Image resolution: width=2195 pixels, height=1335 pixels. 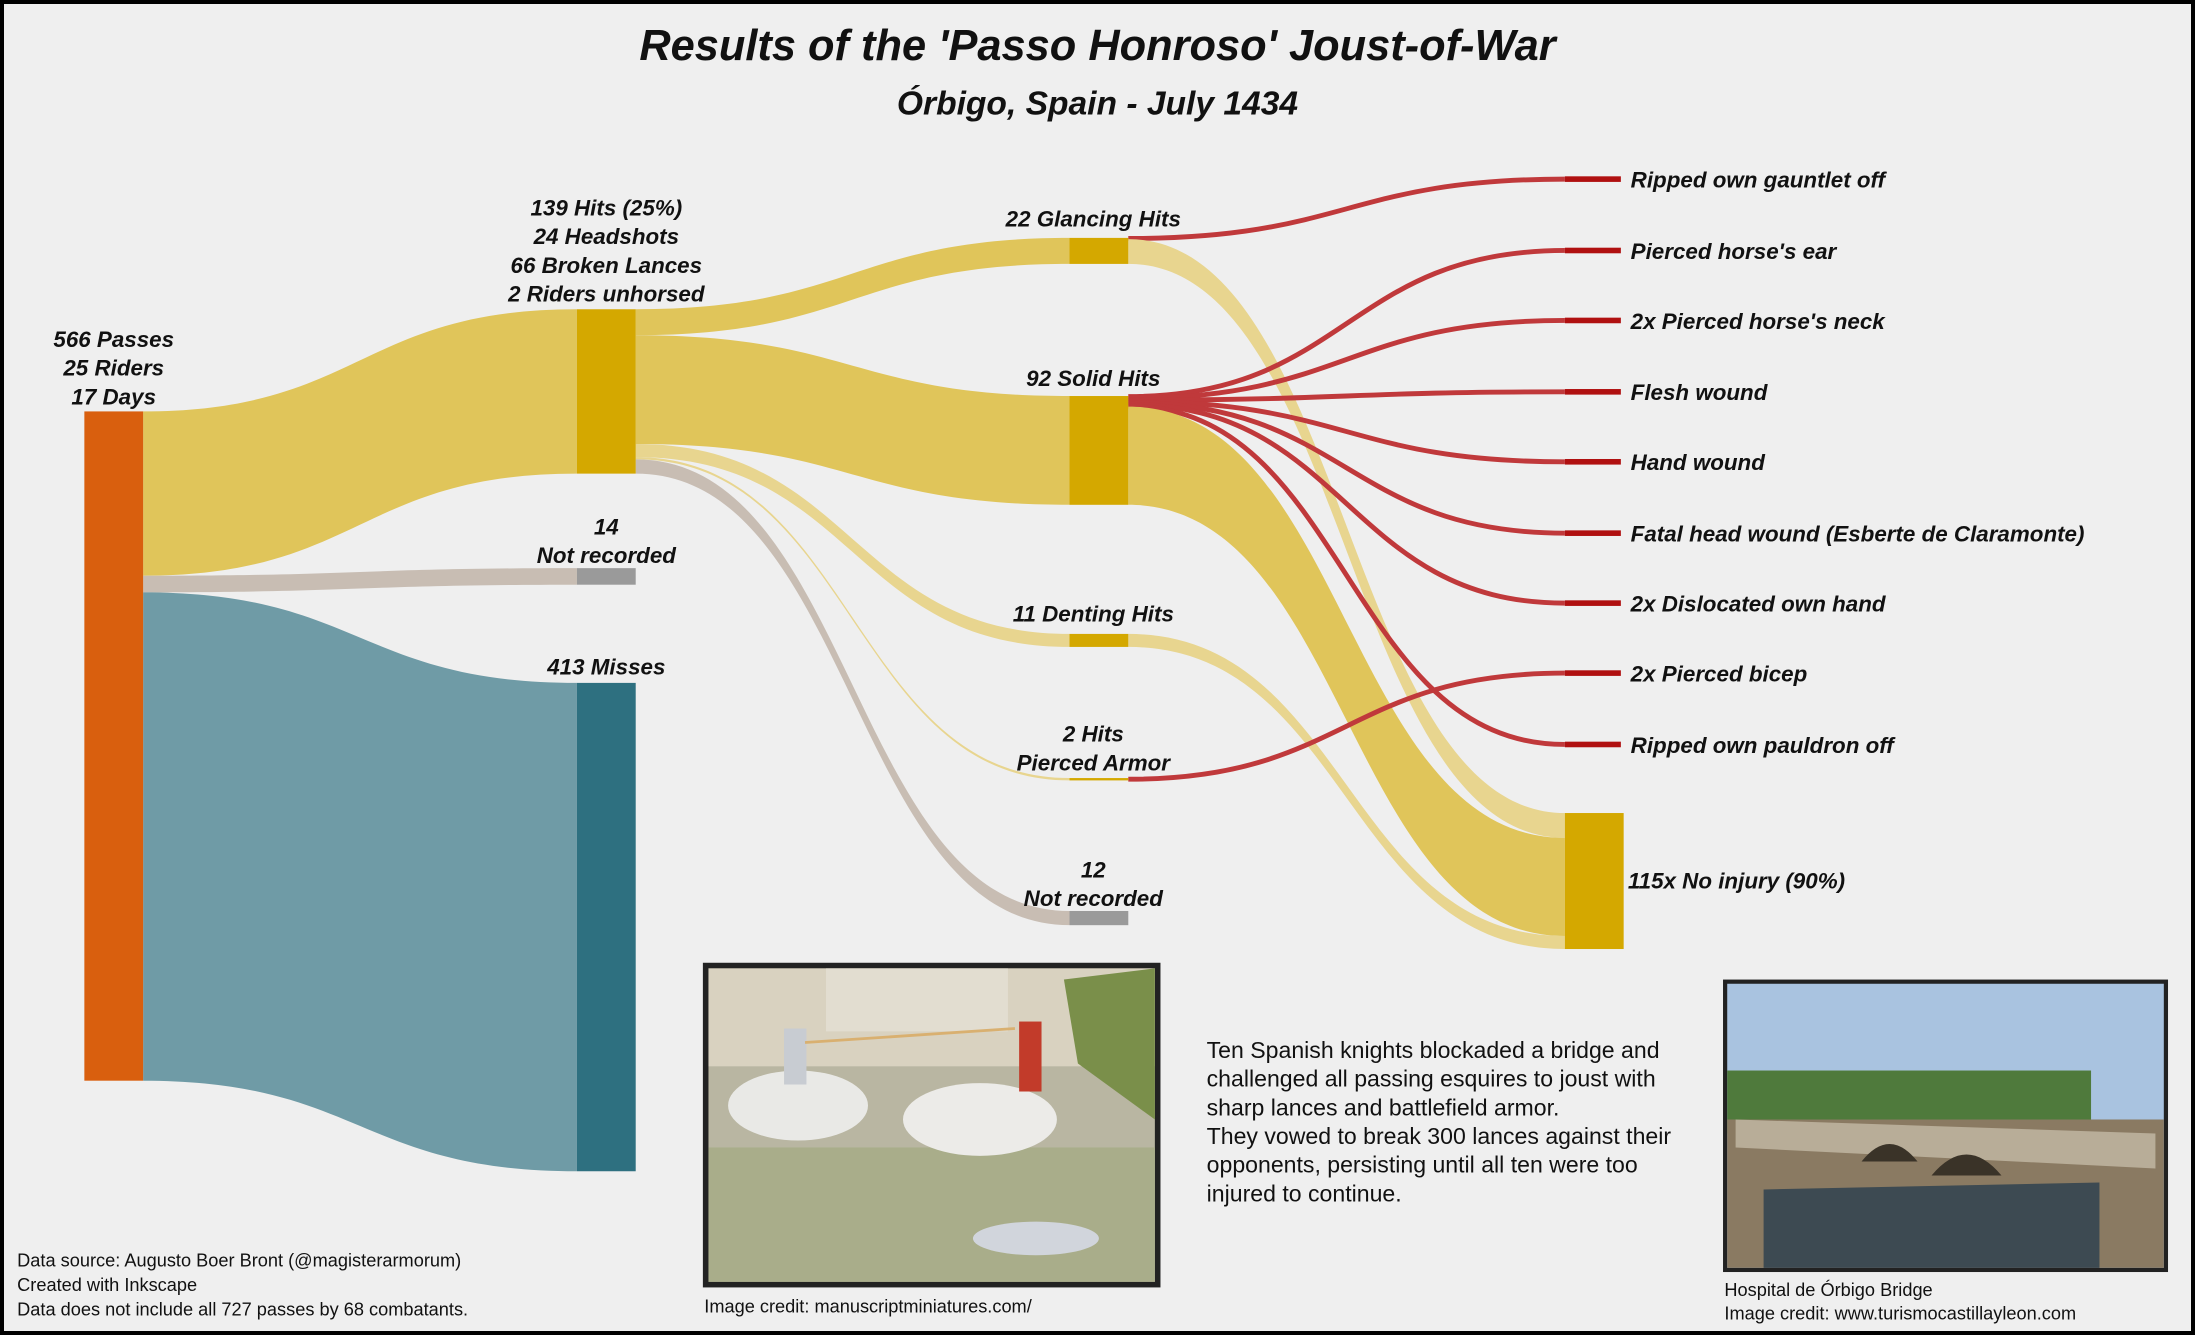 What do you see at coordinates (1592, 461) in the screenshot?
I see `node-hand` at bounding box center [1592, 461].